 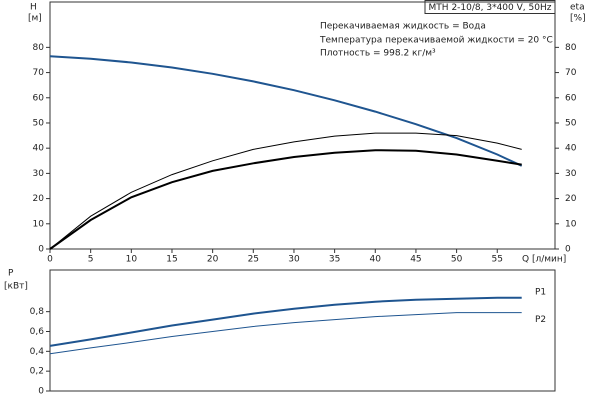 What do you see at coordinates (37, 352) in the screenshot?
I see `y-tick-label: 0,4` at bounding box center [37, 352].